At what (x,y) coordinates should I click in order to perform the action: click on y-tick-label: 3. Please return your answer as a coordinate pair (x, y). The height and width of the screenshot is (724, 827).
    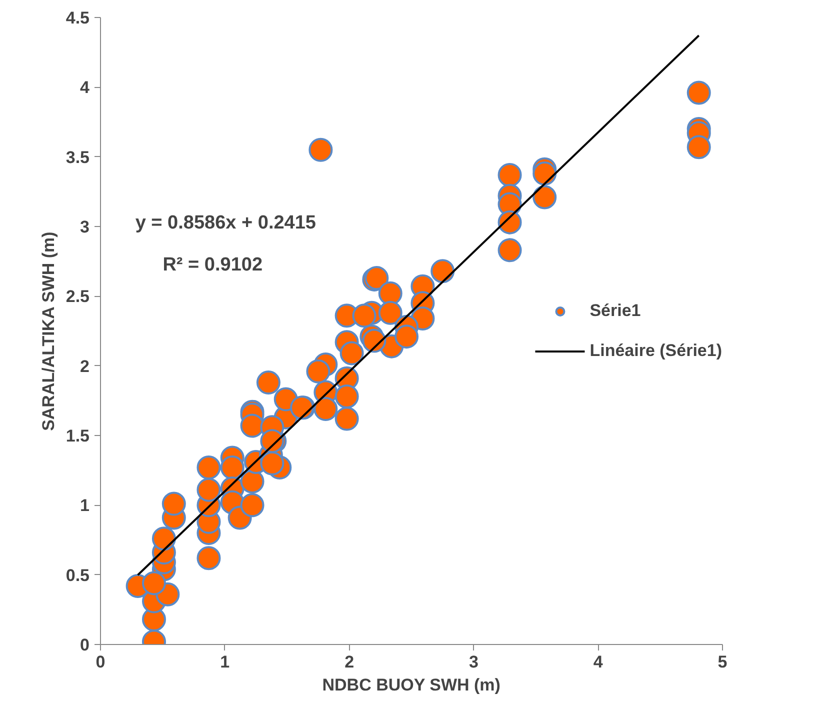
    Looking at the image, I should click on (85, 227).